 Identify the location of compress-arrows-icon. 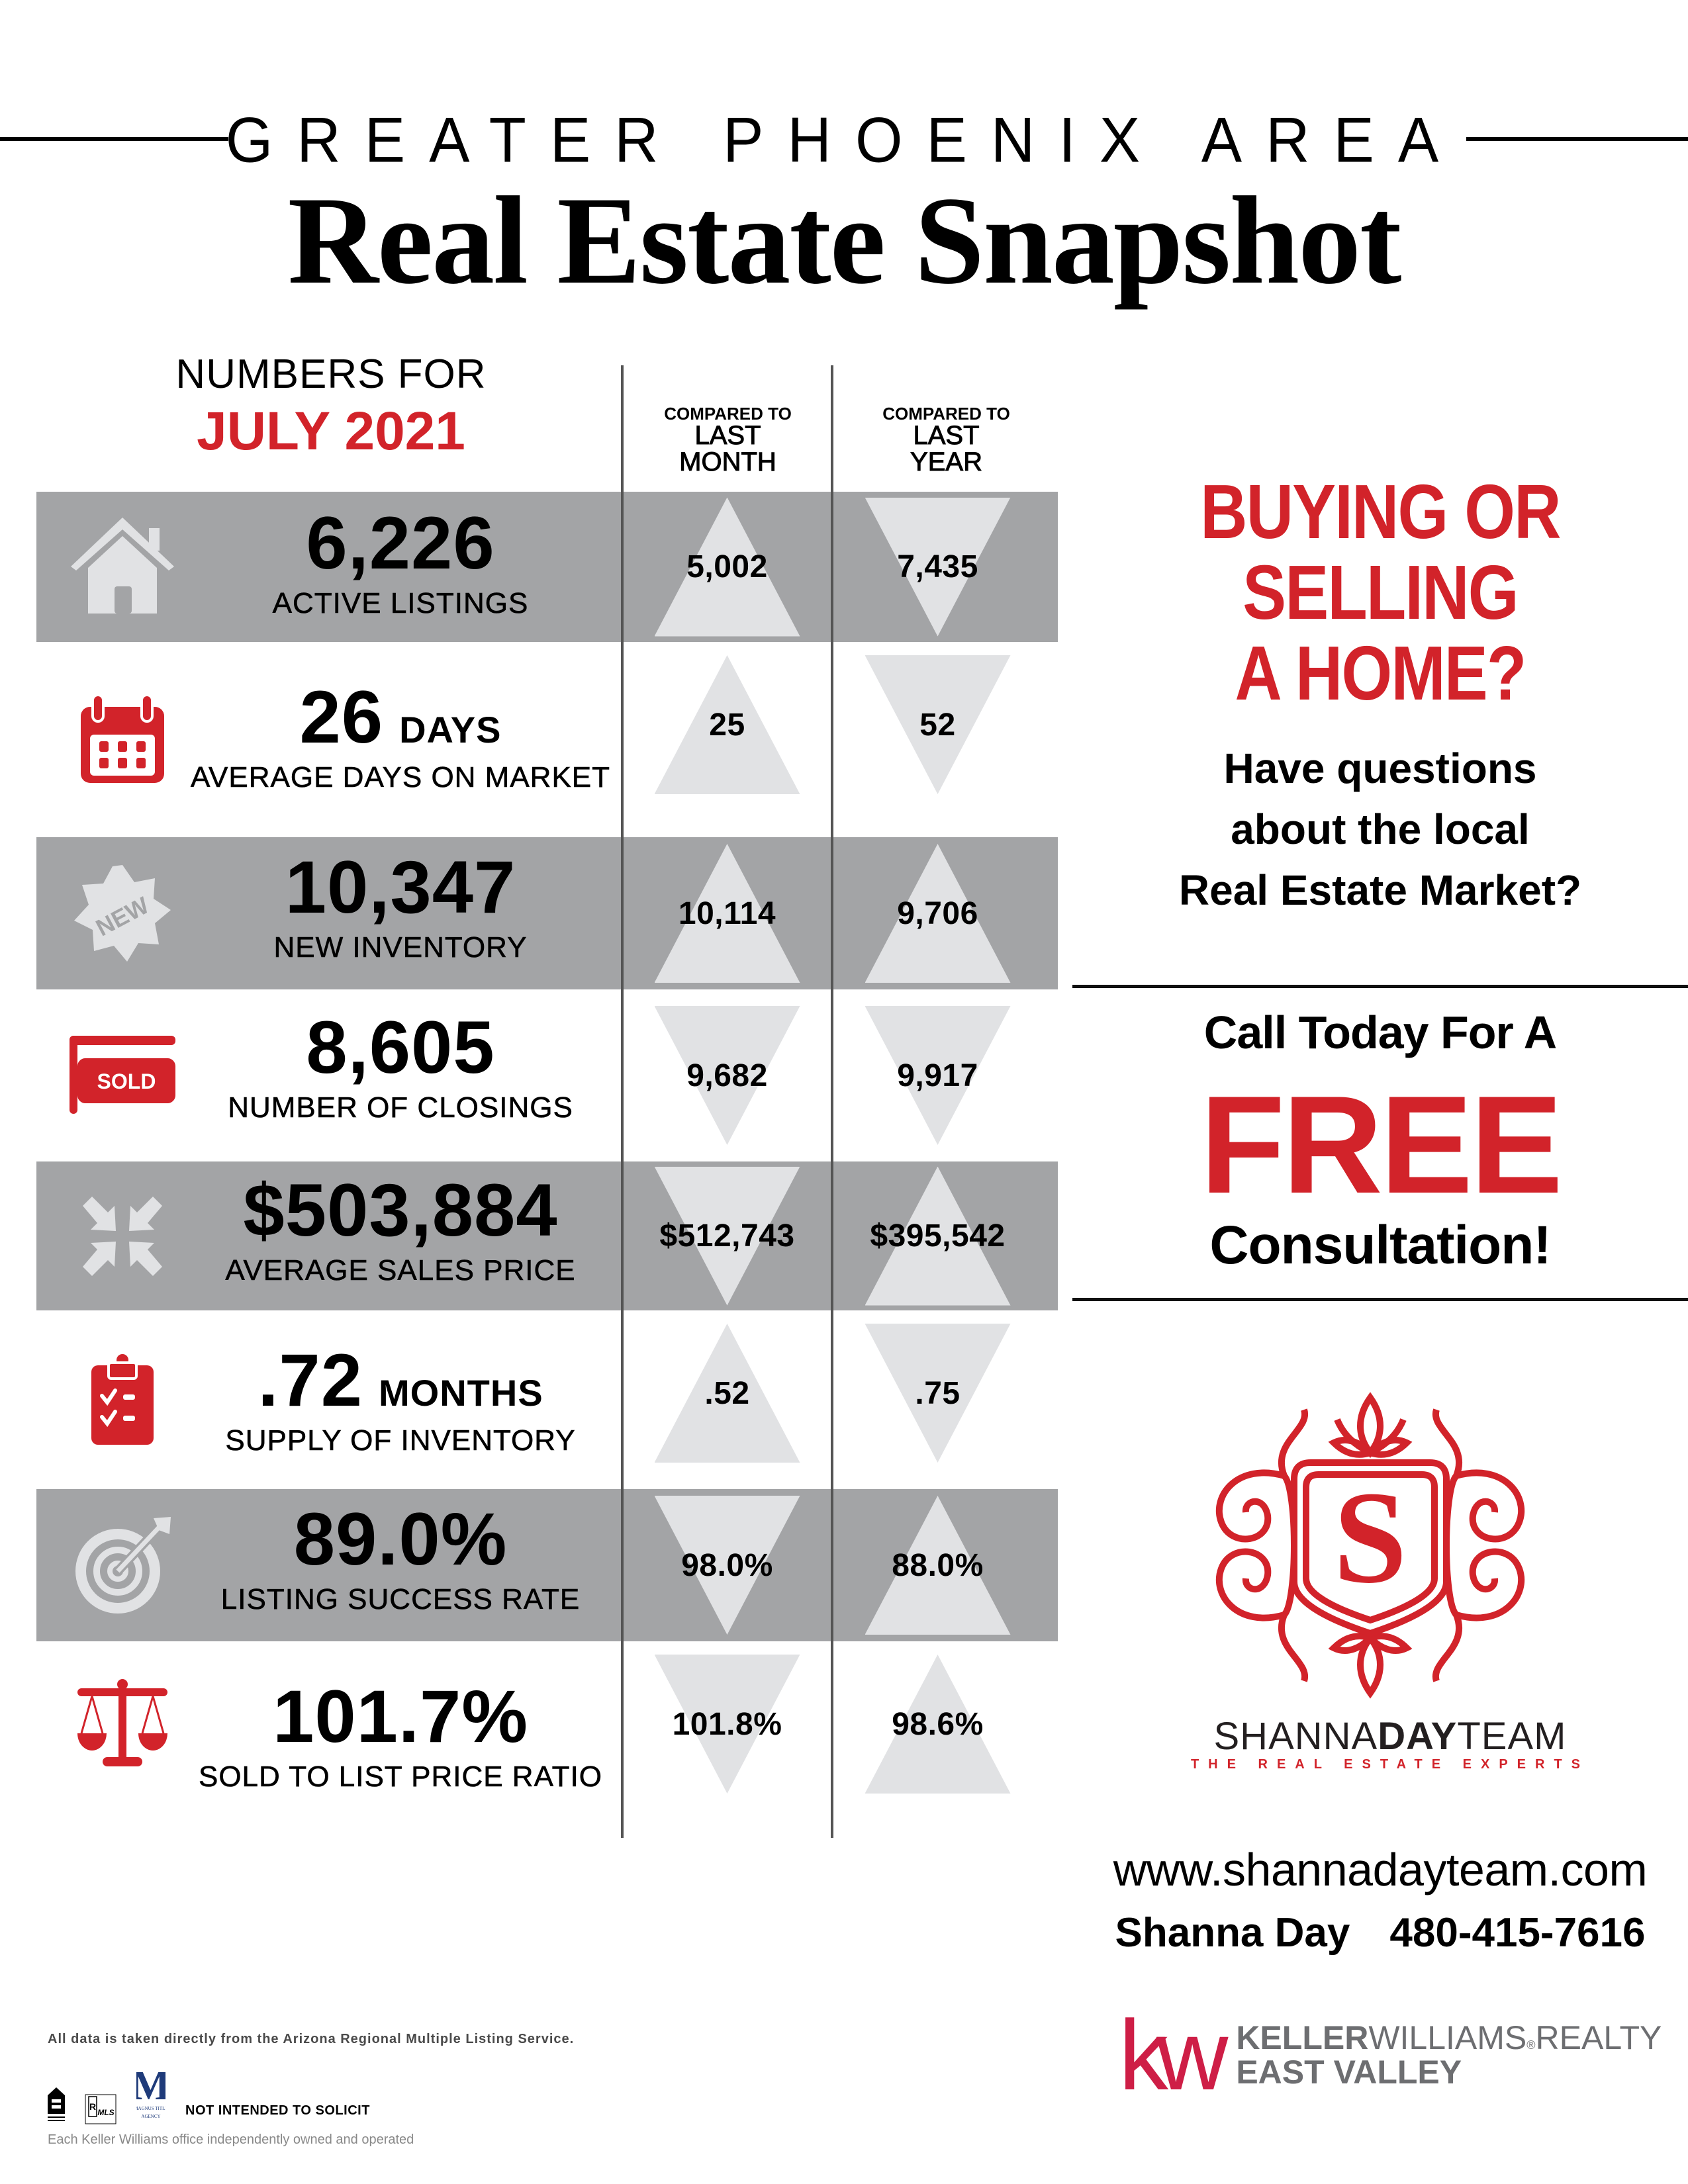
(122, 1235).